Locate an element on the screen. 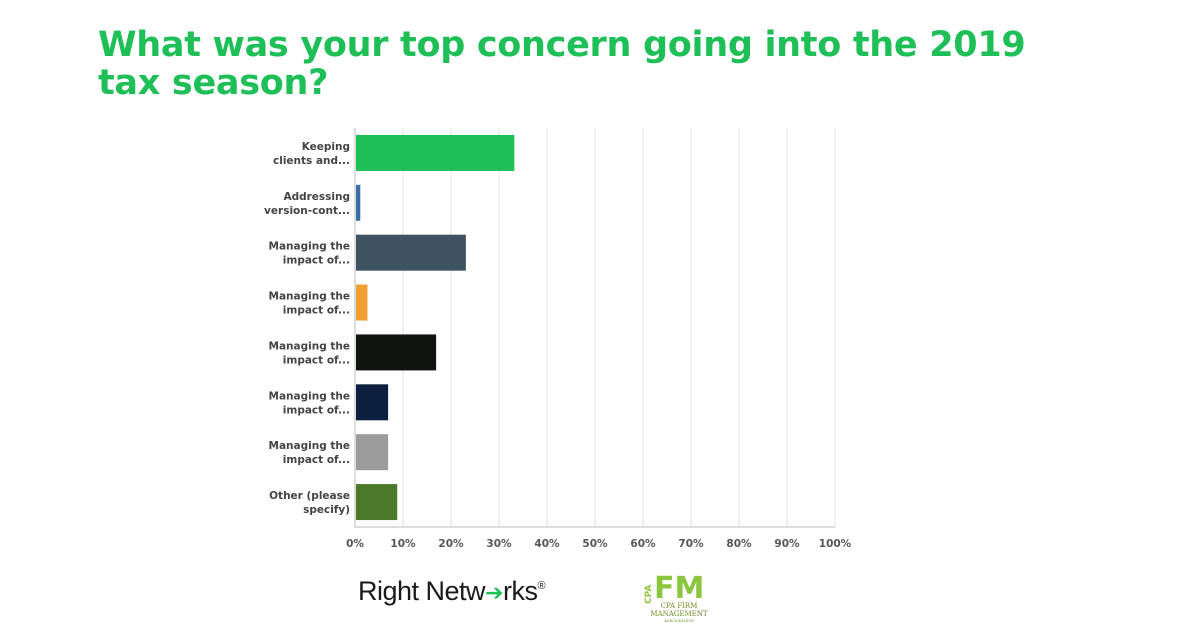  cpa-side-text: CPA is located at coordinates (649, 594).